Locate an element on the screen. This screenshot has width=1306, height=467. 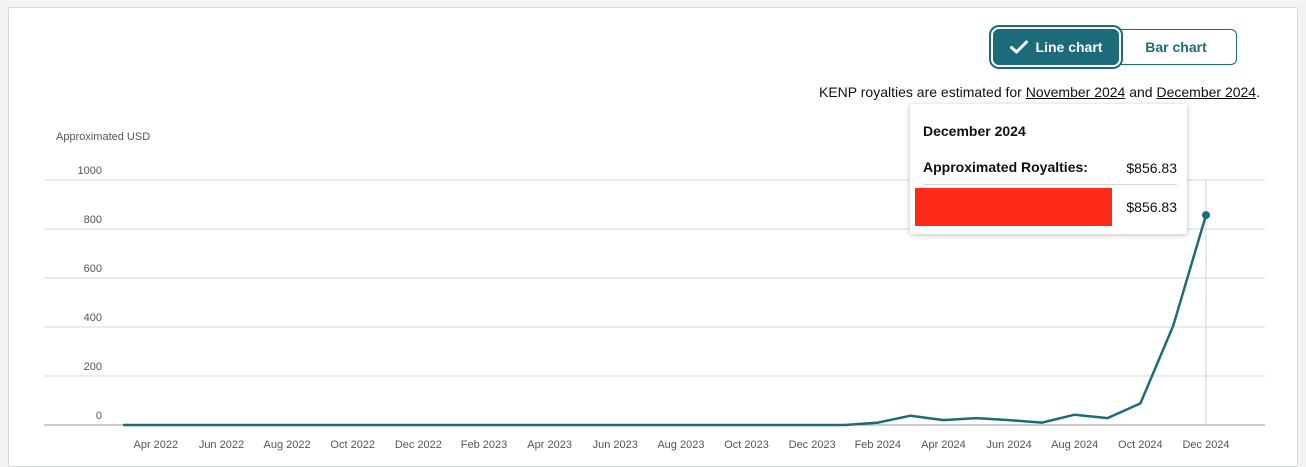
y-tick-label: 1000 is located at coordinates (90, 171).